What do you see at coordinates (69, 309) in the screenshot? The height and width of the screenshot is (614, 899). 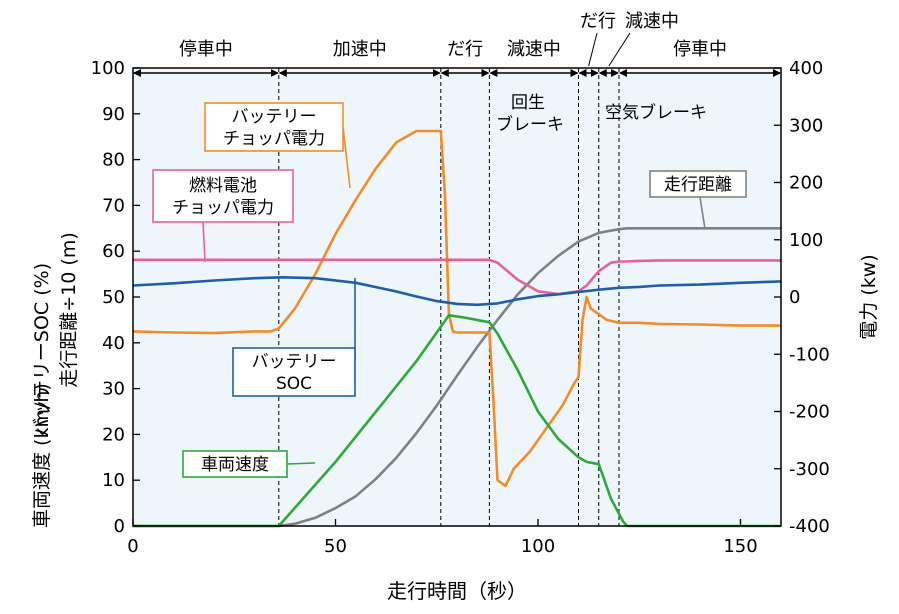 I see `y-left-label-3: 走行距離÷10 (m)` at bounding box center [69, 309].